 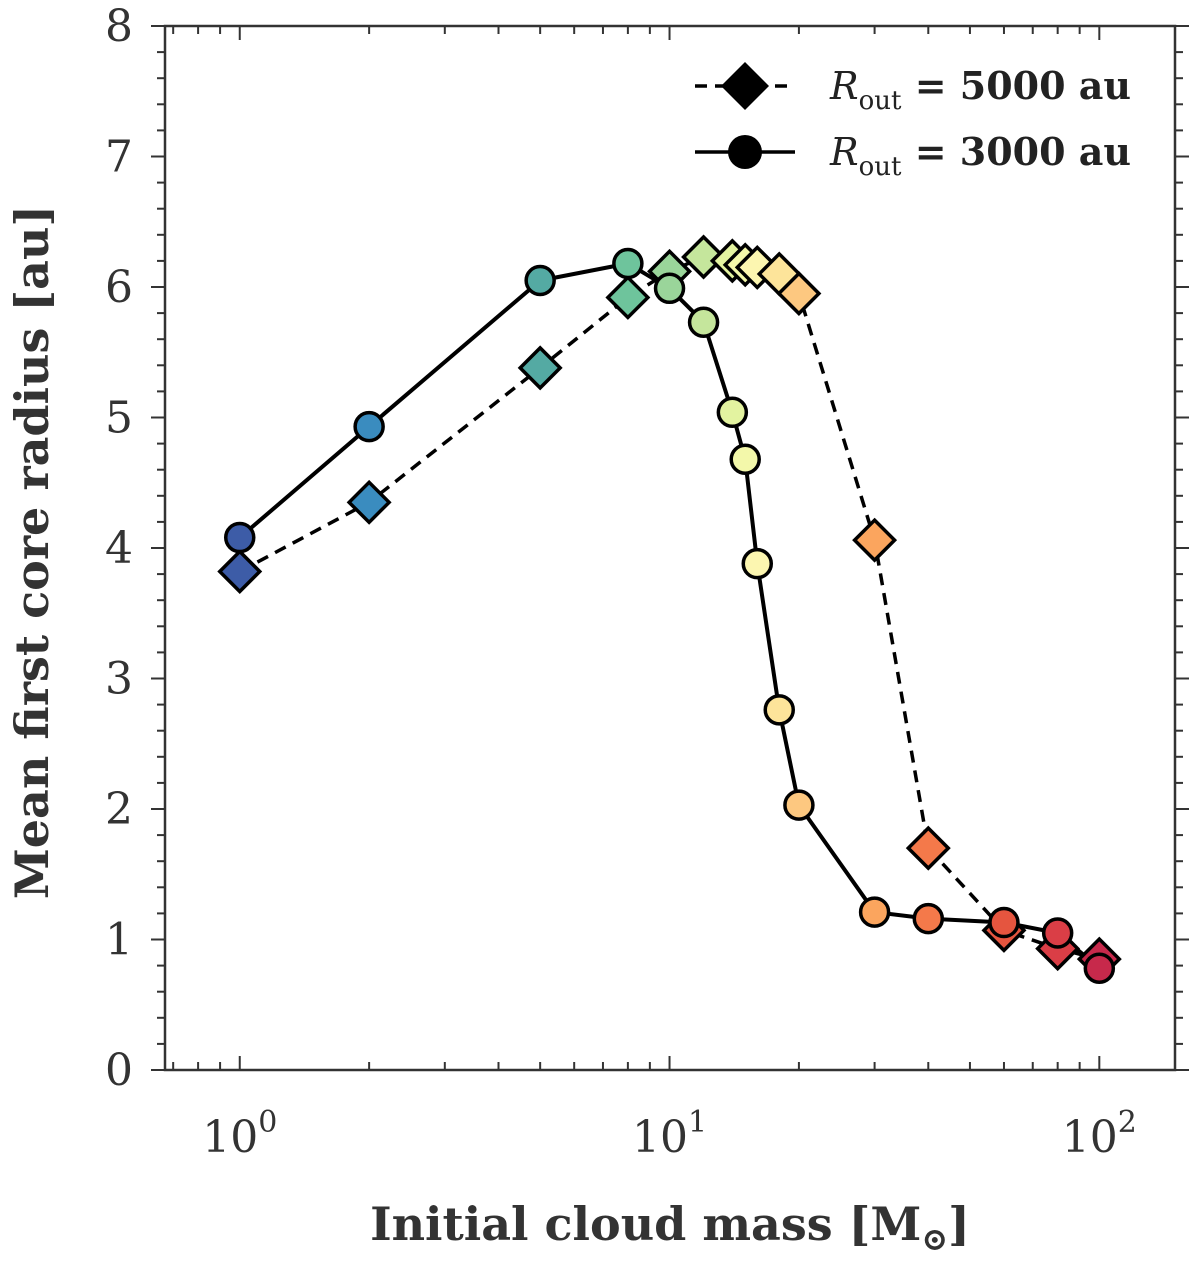 I want to click on y-tick-label: 5, so click(x=119, y=418).